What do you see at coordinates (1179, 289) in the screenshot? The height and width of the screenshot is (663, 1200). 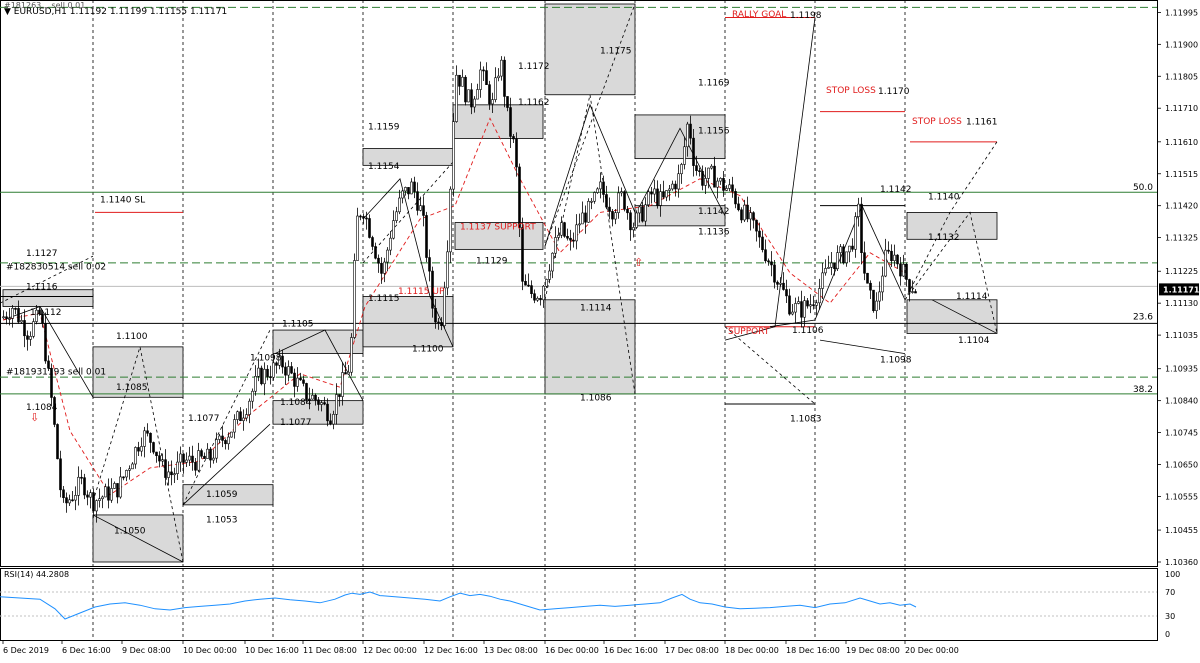 I see `current-price-tag` at bounding box center [1179, 289].